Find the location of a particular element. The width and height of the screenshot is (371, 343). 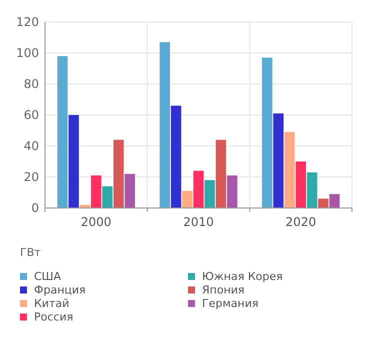

x-tick-label: 2020 is located at coordinates (301, 222).